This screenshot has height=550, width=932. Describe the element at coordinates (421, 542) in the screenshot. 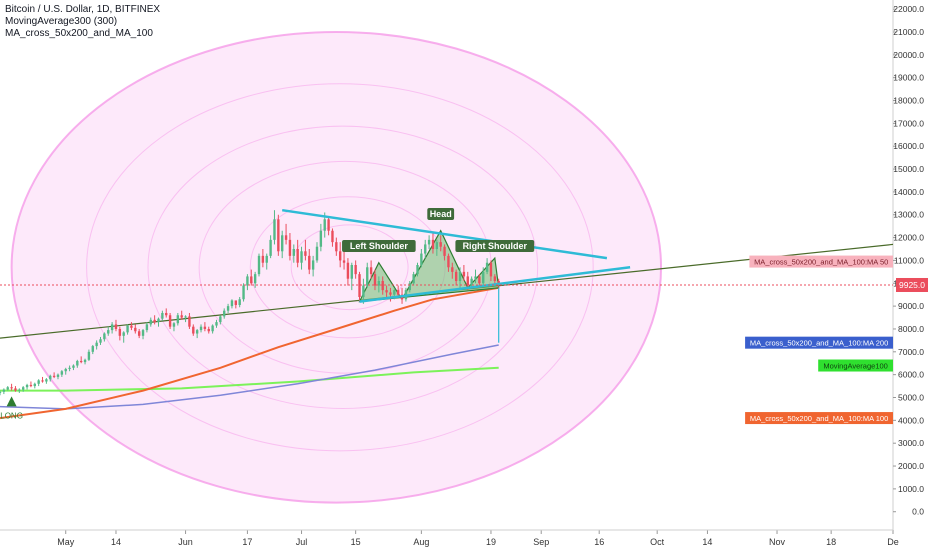

I see `x-tick-label: Aug` at that location.